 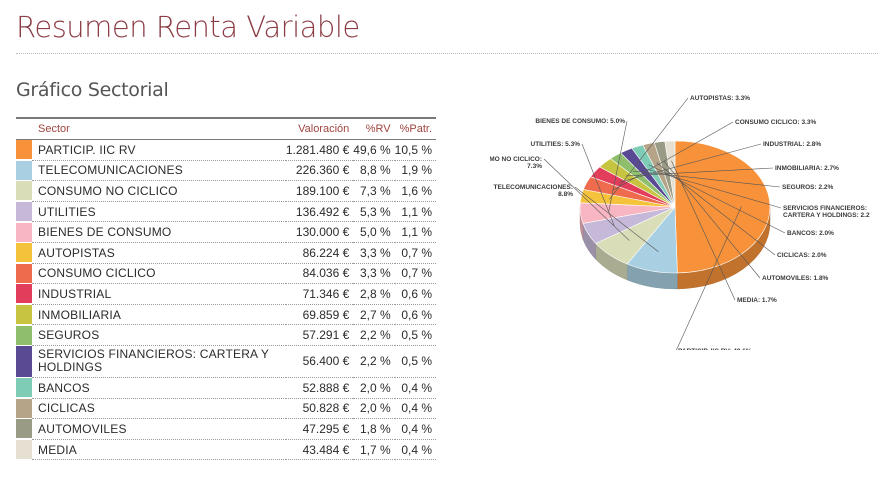 I want to click on rv-percent: 3,3 %, so click(x=374, y=253).